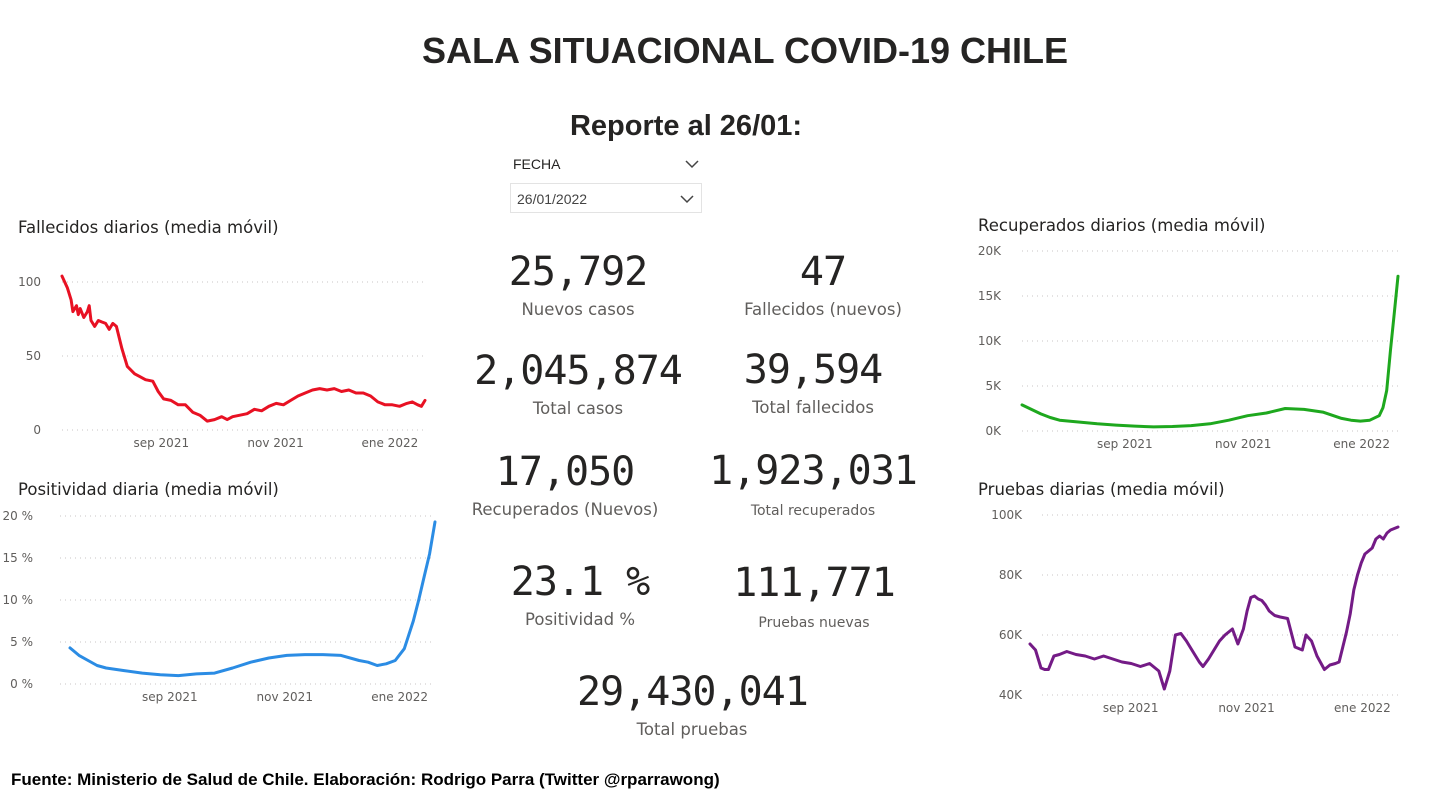 The image size is (1430, 794). Describe the element at coordinates (148, 489) in the screenshot. I see `chart-title-positividad: Positividad diaria (media móvil)` at that location.